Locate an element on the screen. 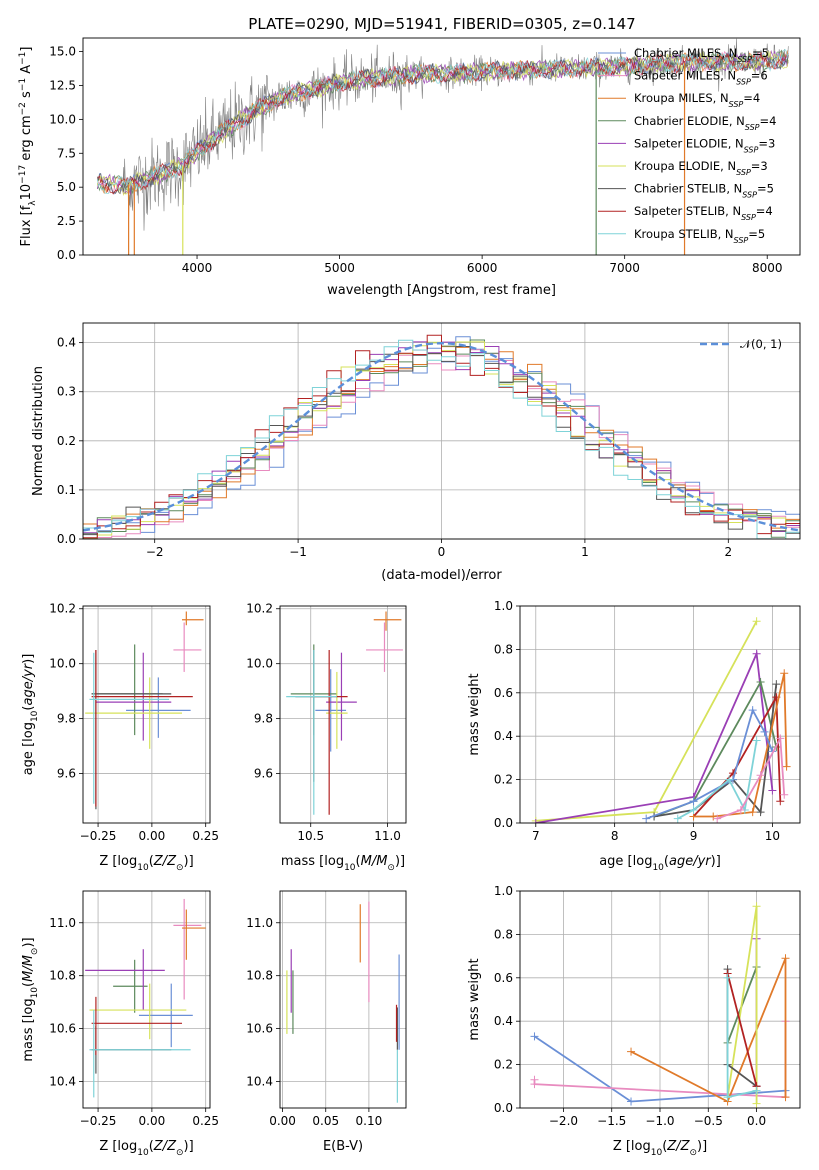 The image size is (819, 1170). x-tick-label: 0.0 is located at coordinates (756, 1121).